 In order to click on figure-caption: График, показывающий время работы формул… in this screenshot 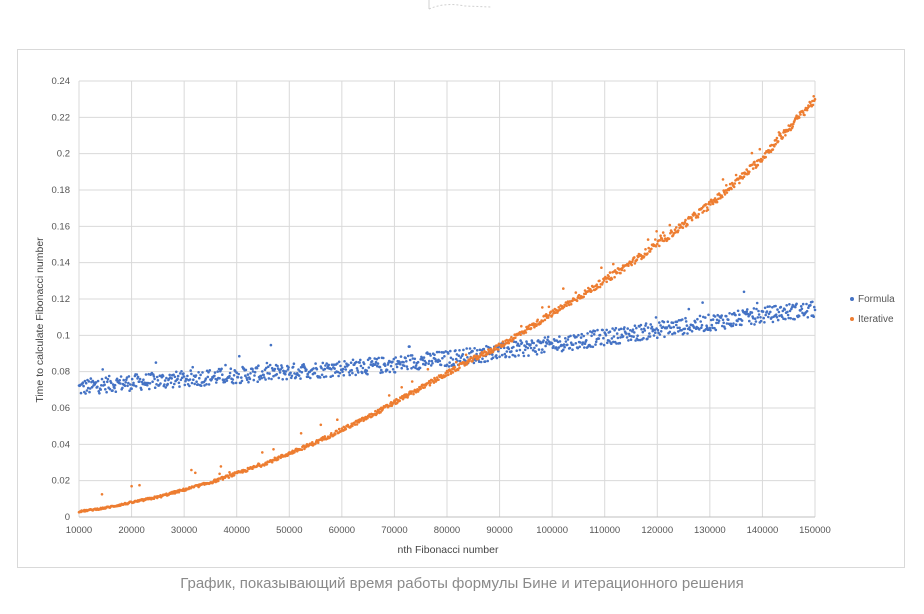, I will do `click(462, 583)`.